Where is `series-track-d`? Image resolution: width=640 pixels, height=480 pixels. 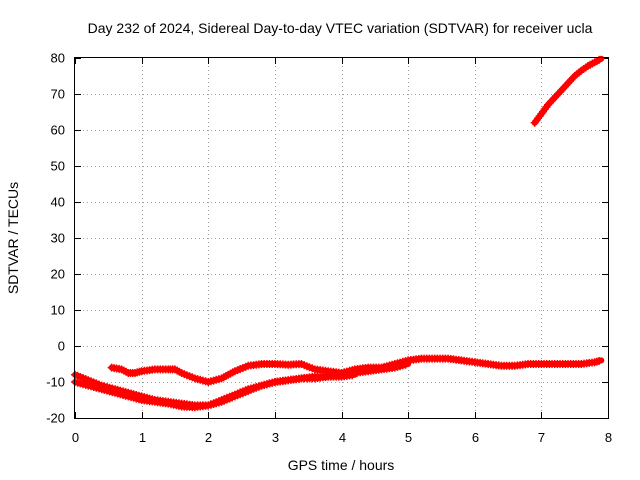 series-track-d is located at coordinates (567, 91).